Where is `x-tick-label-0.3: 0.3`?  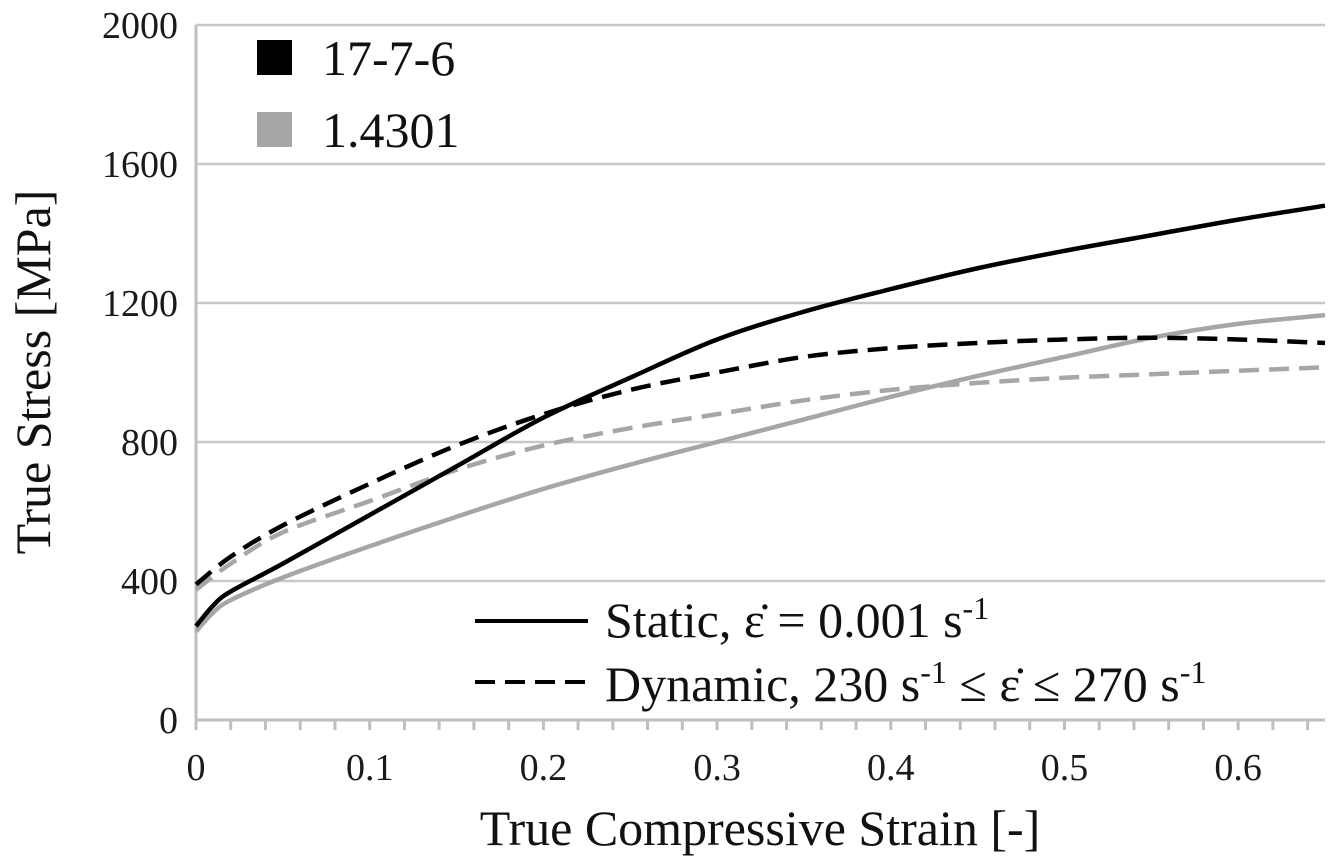
x-tick-label-0.3: 0.3 is located at coordinates (717, 768).